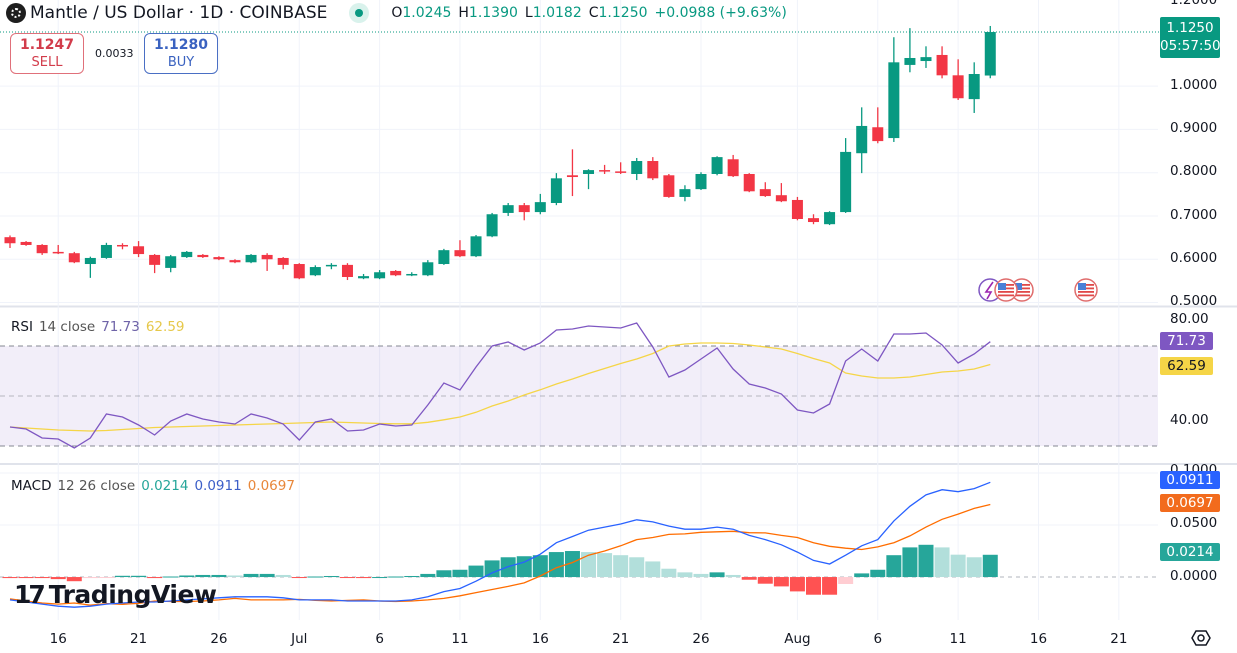  I want to click on rsi-tick: 40.00, so click(1189, 420).